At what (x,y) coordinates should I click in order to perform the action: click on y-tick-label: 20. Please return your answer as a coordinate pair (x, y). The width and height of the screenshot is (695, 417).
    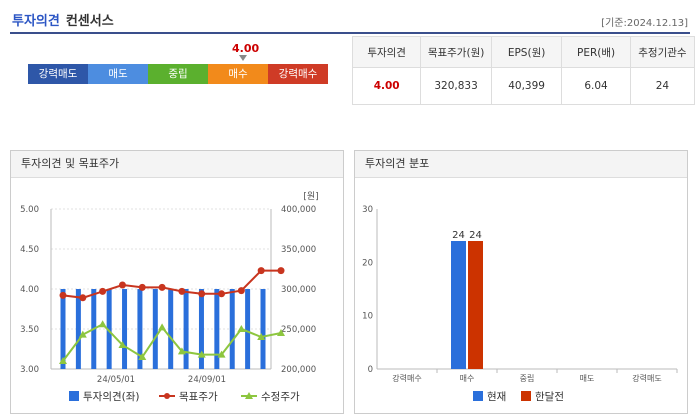
    Looking at the image, I should click on (367, 263).